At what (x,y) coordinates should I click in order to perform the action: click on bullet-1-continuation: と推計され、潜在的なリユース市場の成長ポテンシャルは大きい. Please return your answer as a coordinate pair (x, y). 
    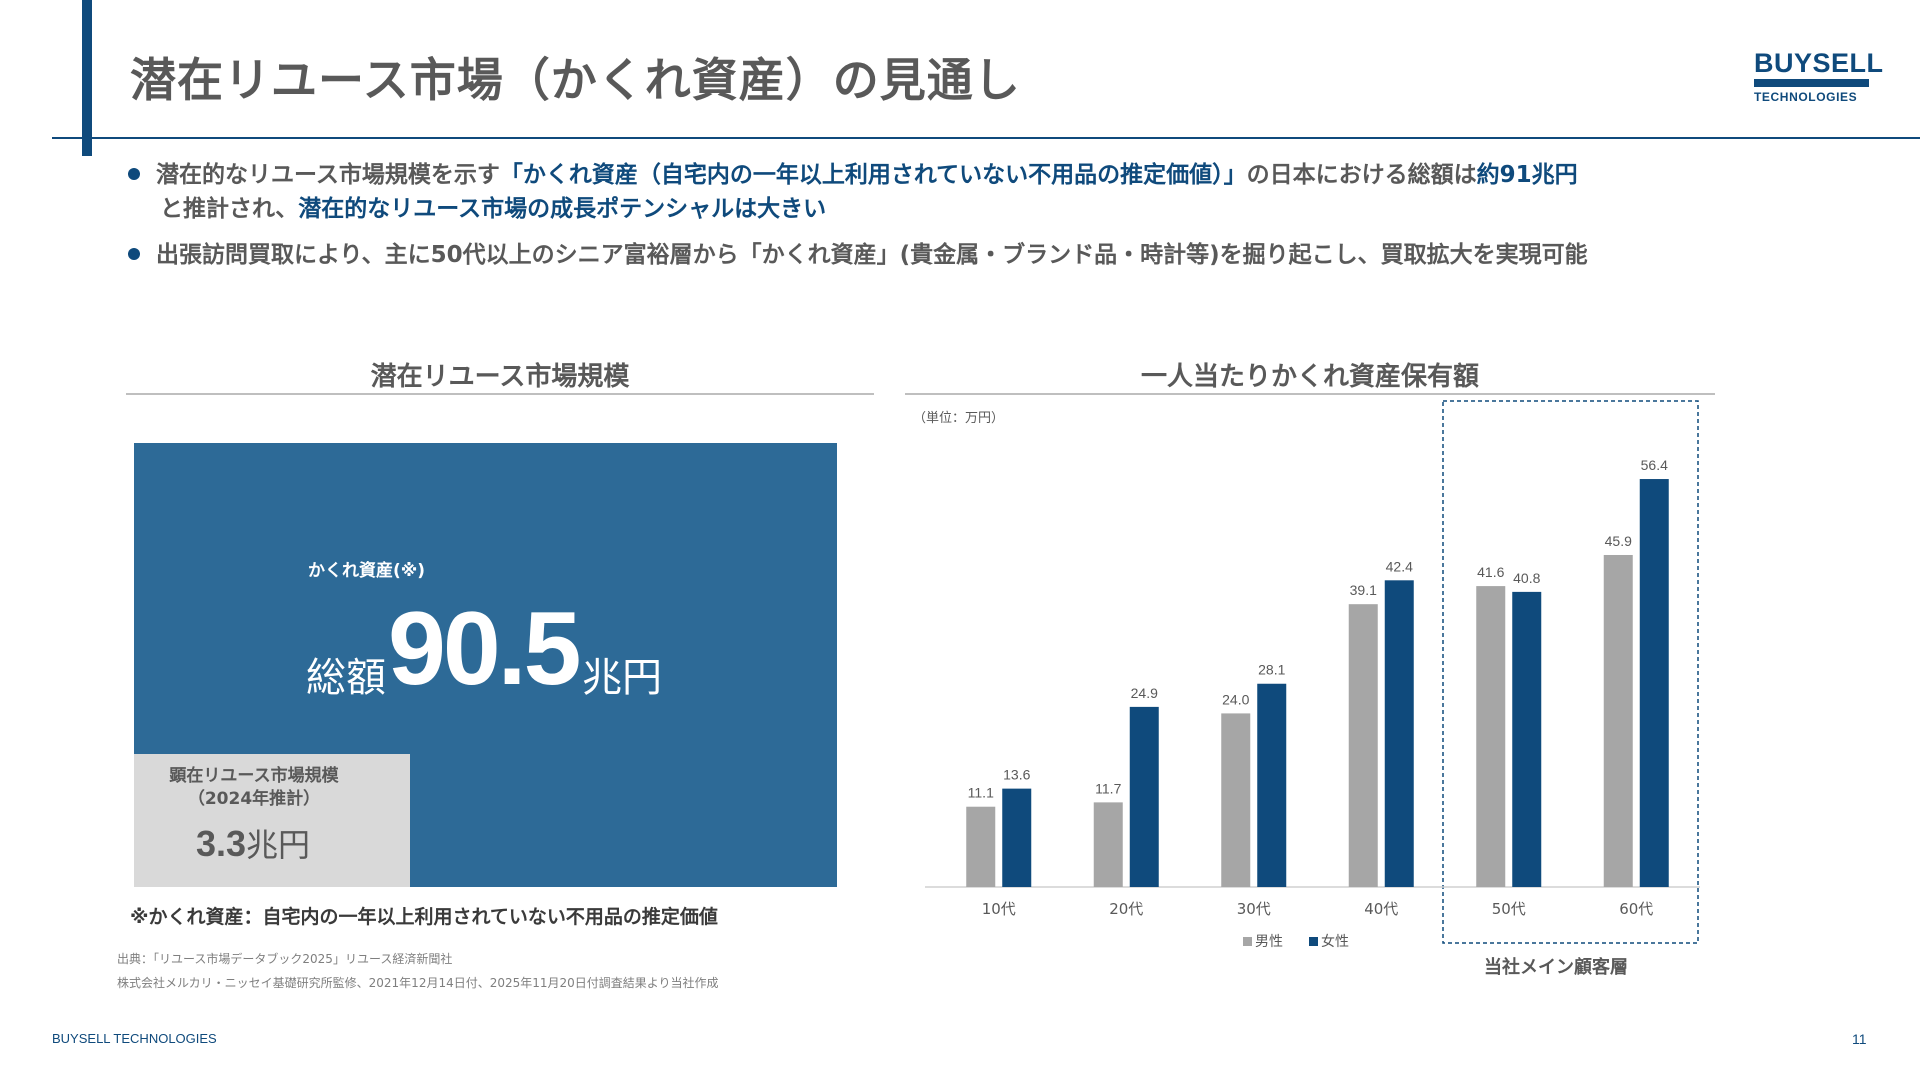
    Looking at the image, I should click on (493, 209).